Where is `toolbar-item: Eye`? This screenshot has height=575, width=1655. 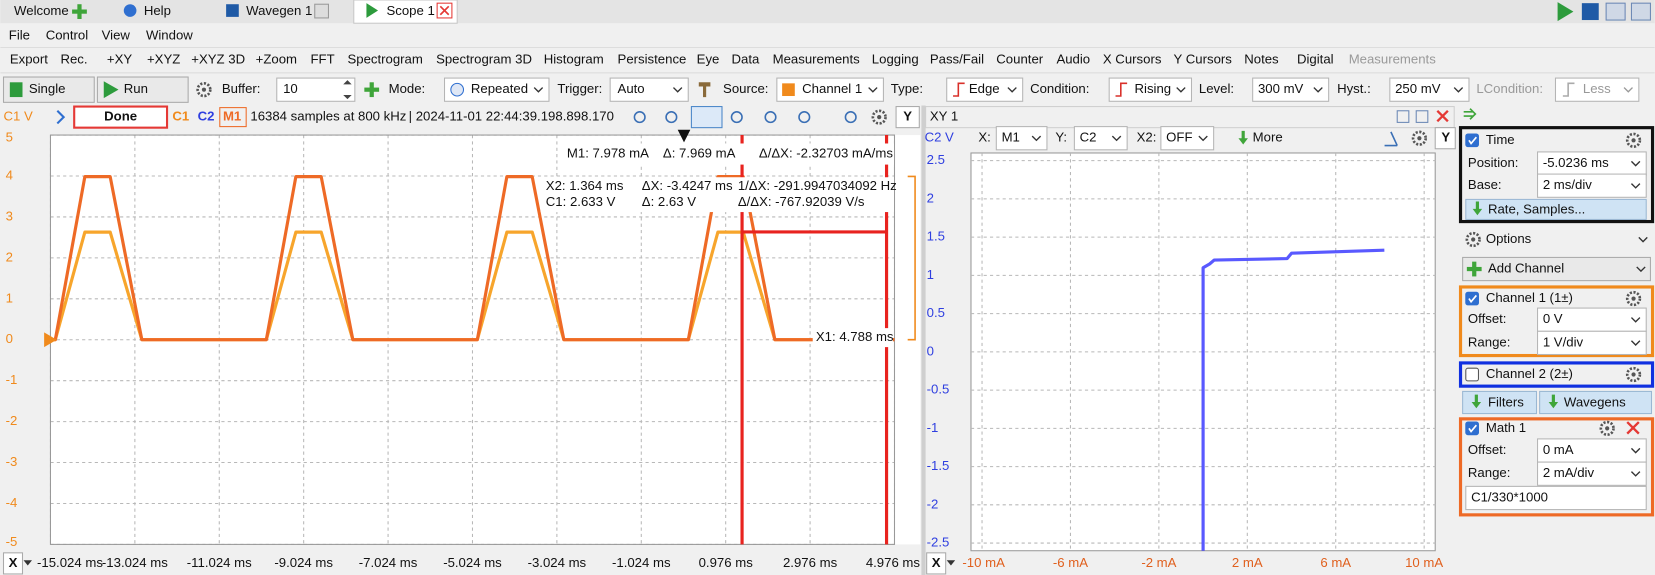
toolbar-item: Eye is located at coordinates (708, 59).